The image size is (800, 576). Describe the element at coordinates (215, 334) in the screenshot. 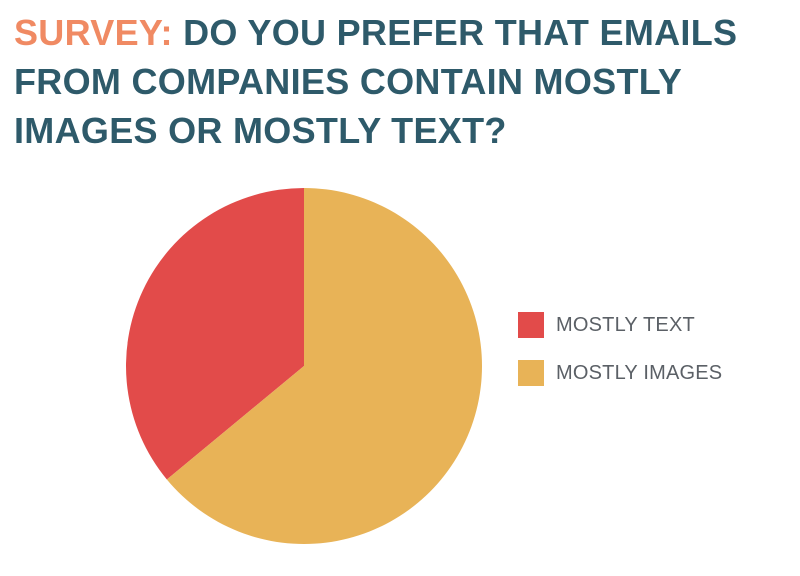

I see `pie-slice-mostly-text` at that location.